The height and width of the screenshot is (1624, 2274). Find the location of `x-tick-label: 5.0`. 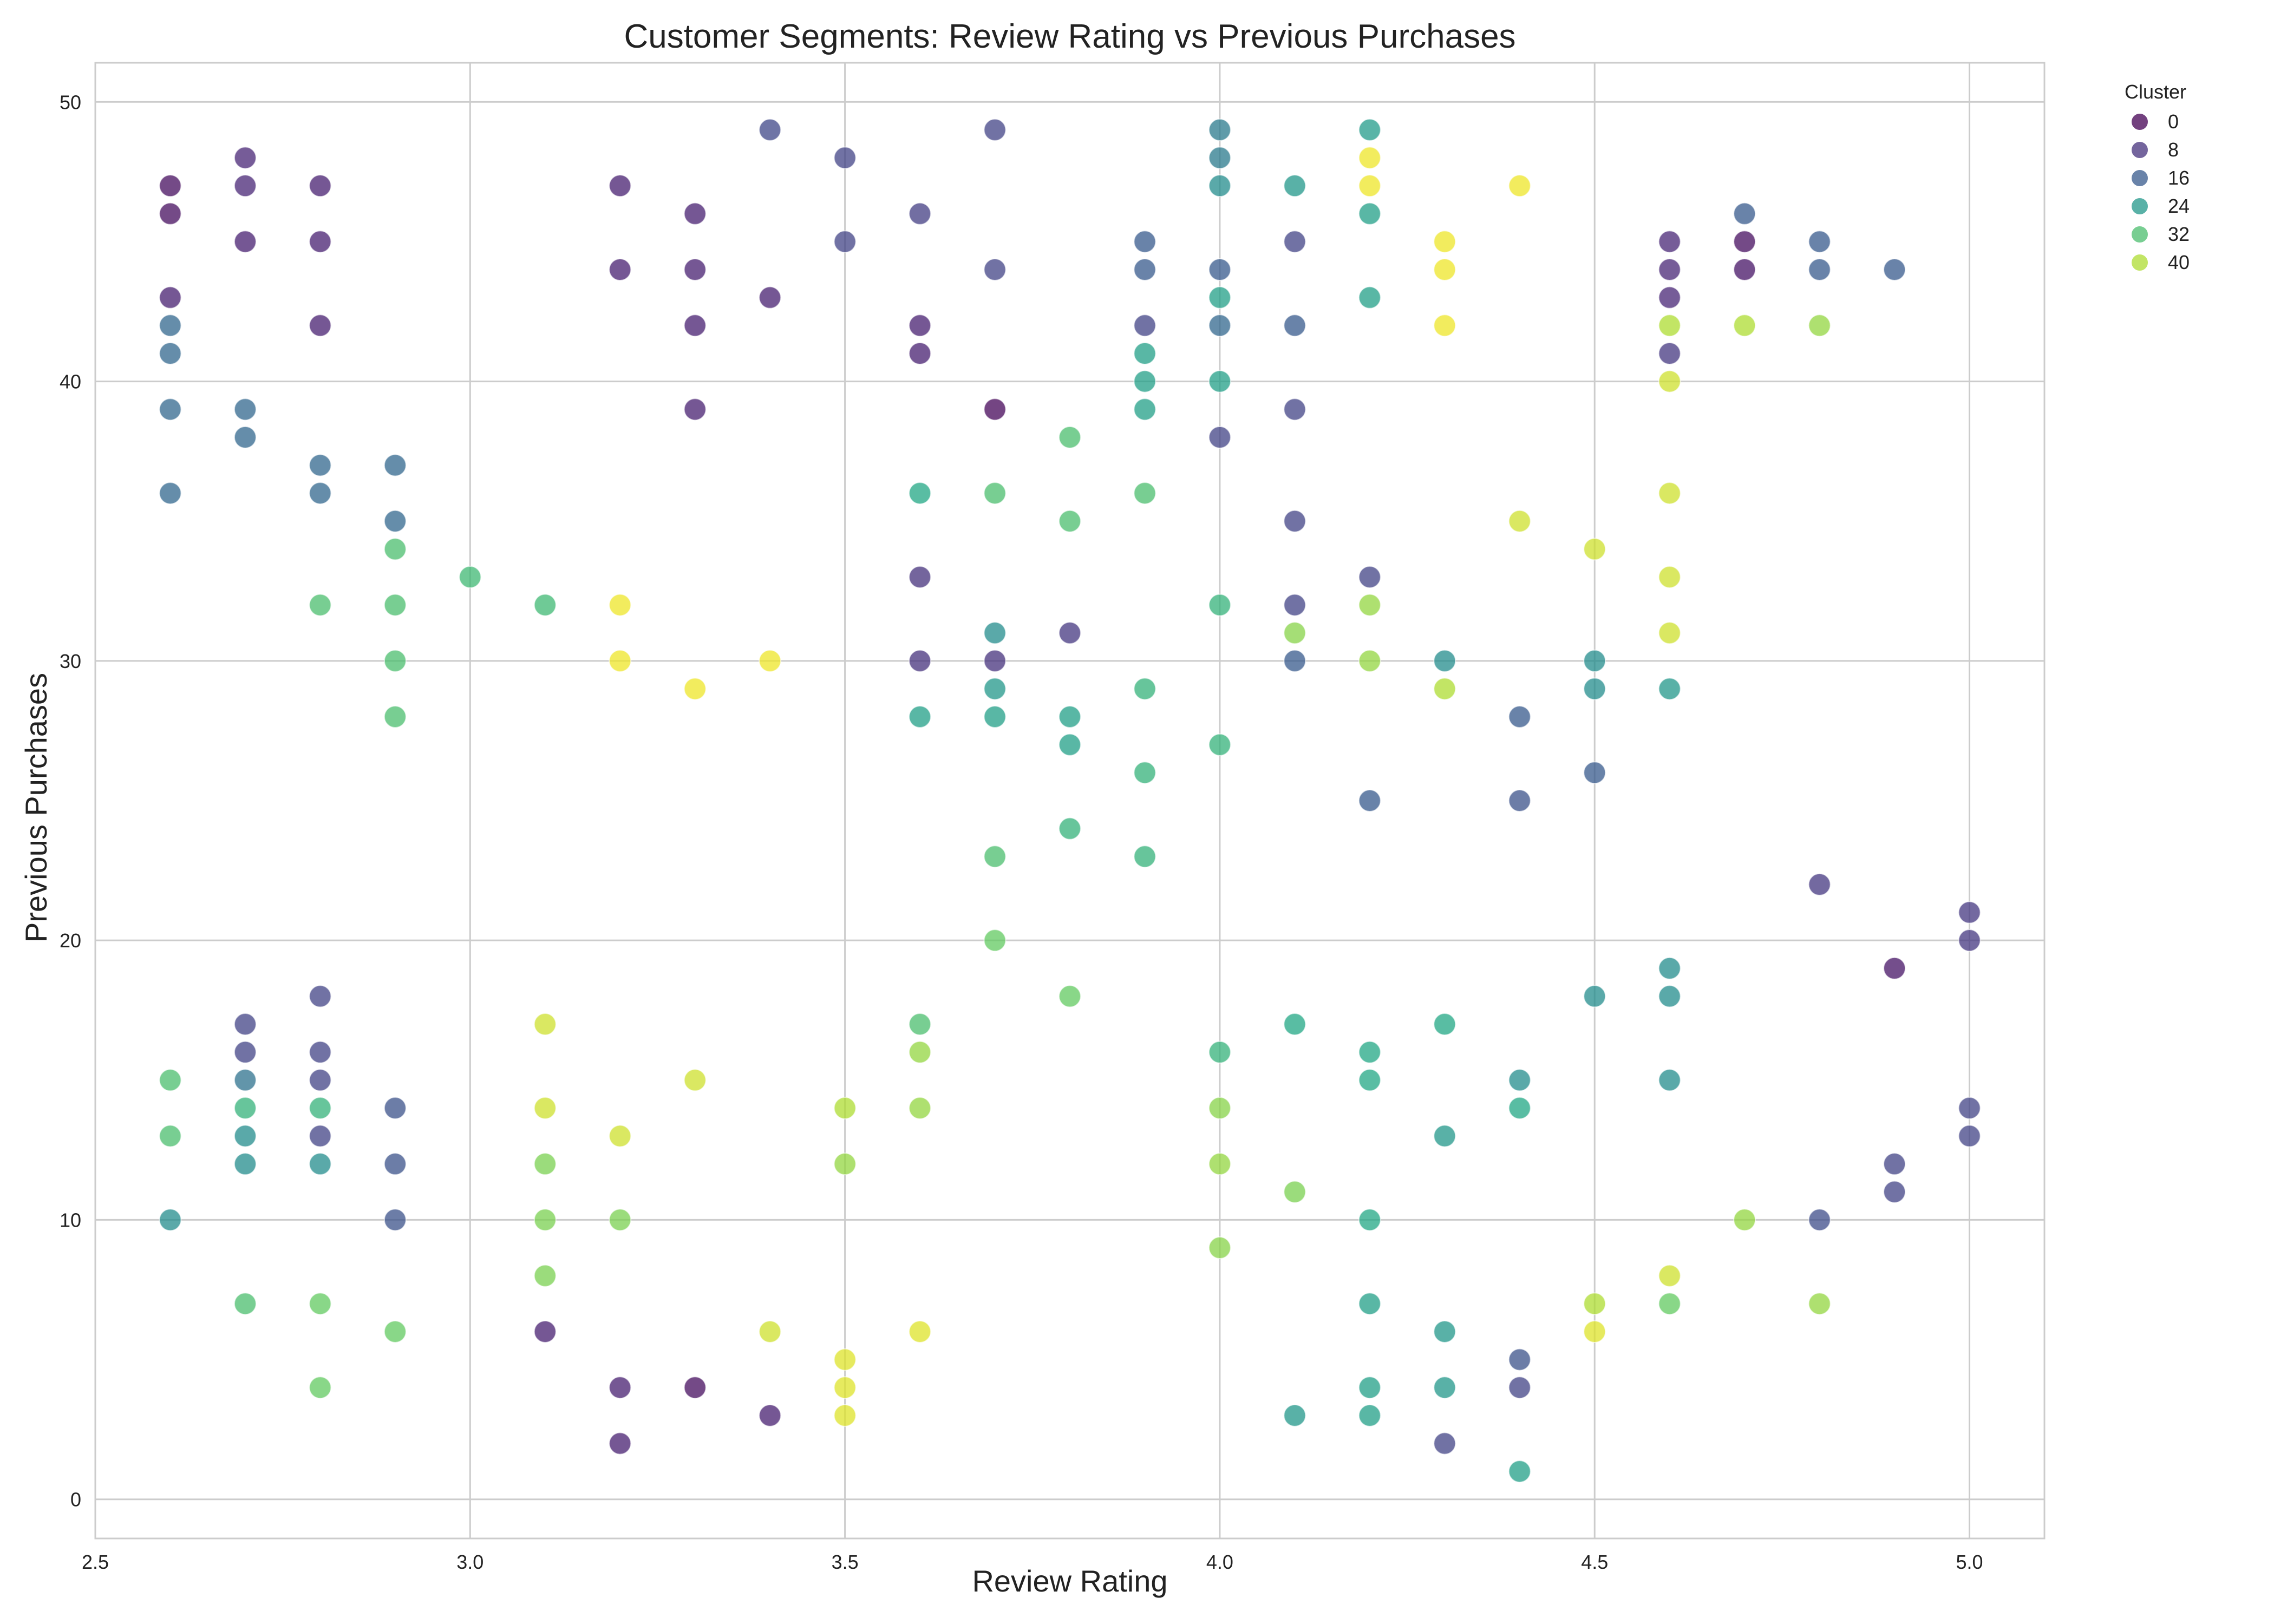

x-tick-label: 5.0 is located at coordinates (1970, 1562).